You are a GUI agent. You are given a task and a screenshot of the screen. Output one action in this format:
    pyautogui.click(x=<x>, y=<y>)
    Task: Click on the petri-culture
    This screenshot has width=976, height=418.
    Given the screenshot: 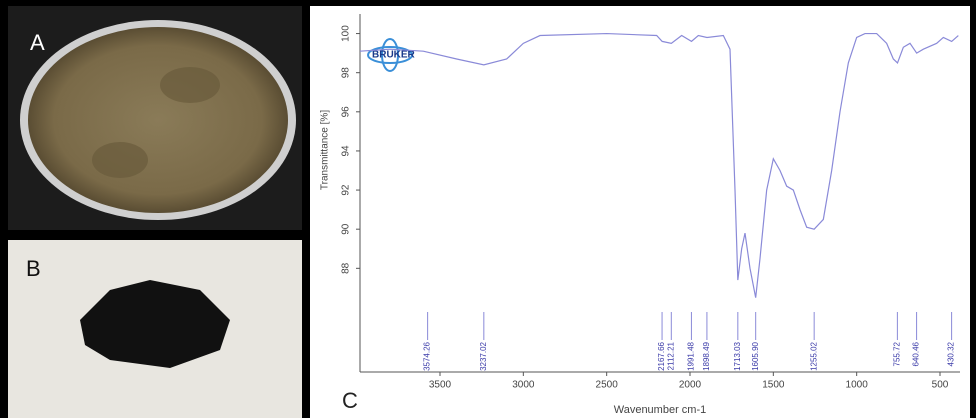 What is the action you would take?
    pyautogui.click(x=158, y=120)
    